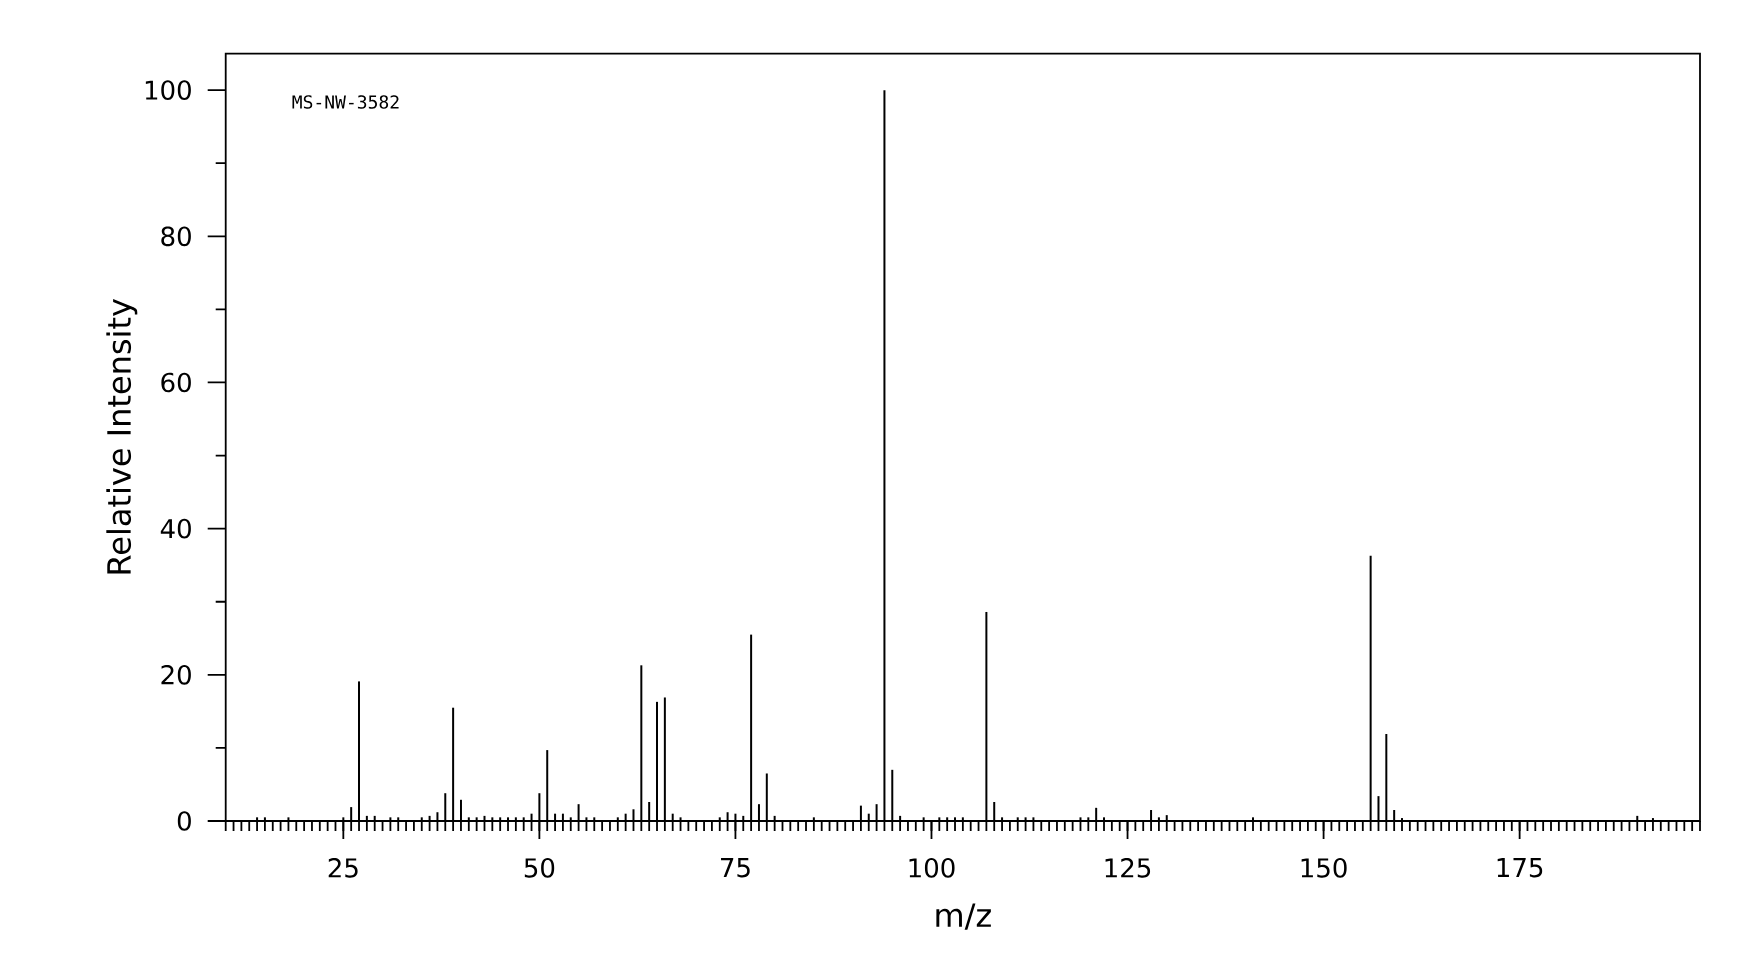  What do you see at coordinates (963, 916) in the screenshot?
I see `x-axis-title: m/z` at bounding box center [963, 916].